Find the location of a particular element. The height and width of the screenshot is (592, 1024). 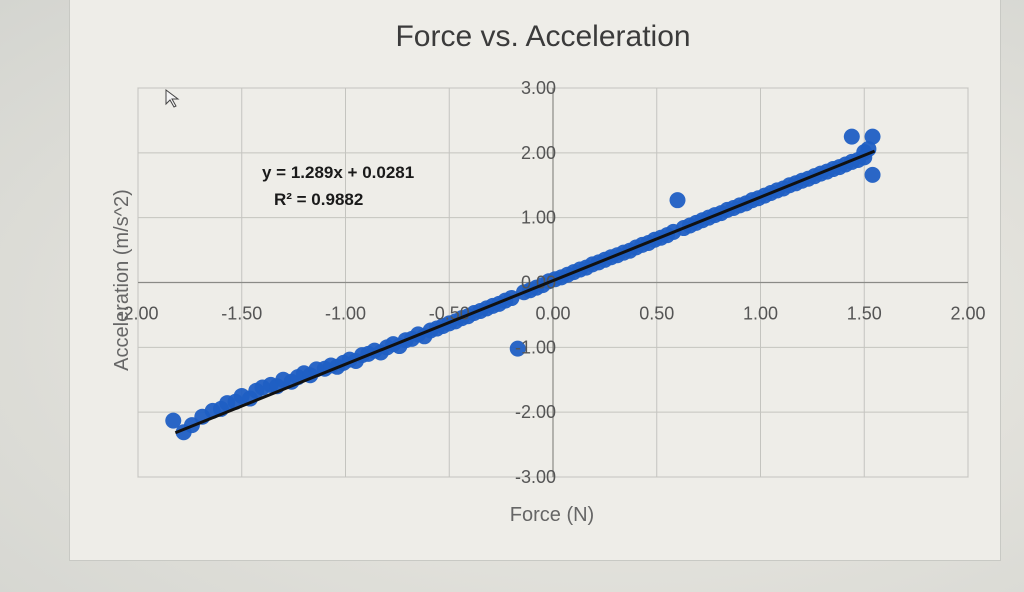

x-tick-label: -2.00 is located at coordinates (137, 314).